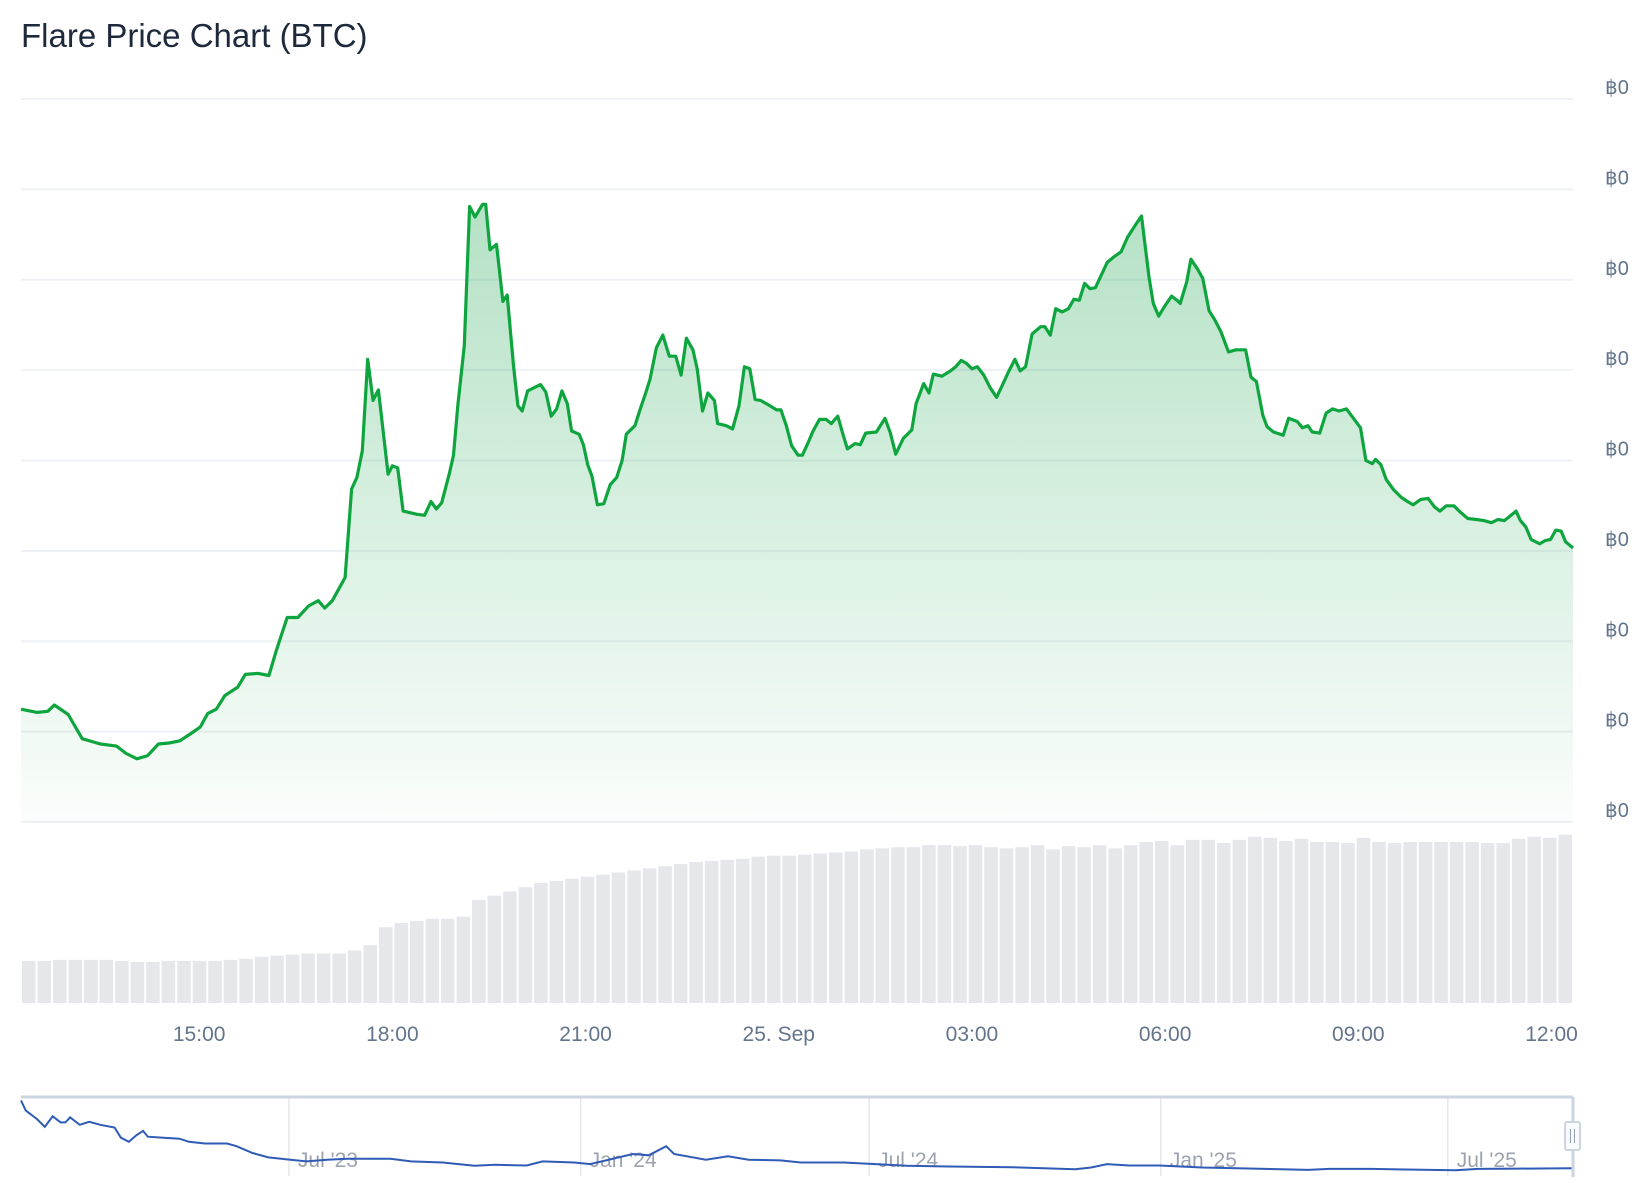  I want to click on x-tick-label: 15:00, so click(199, 1034).